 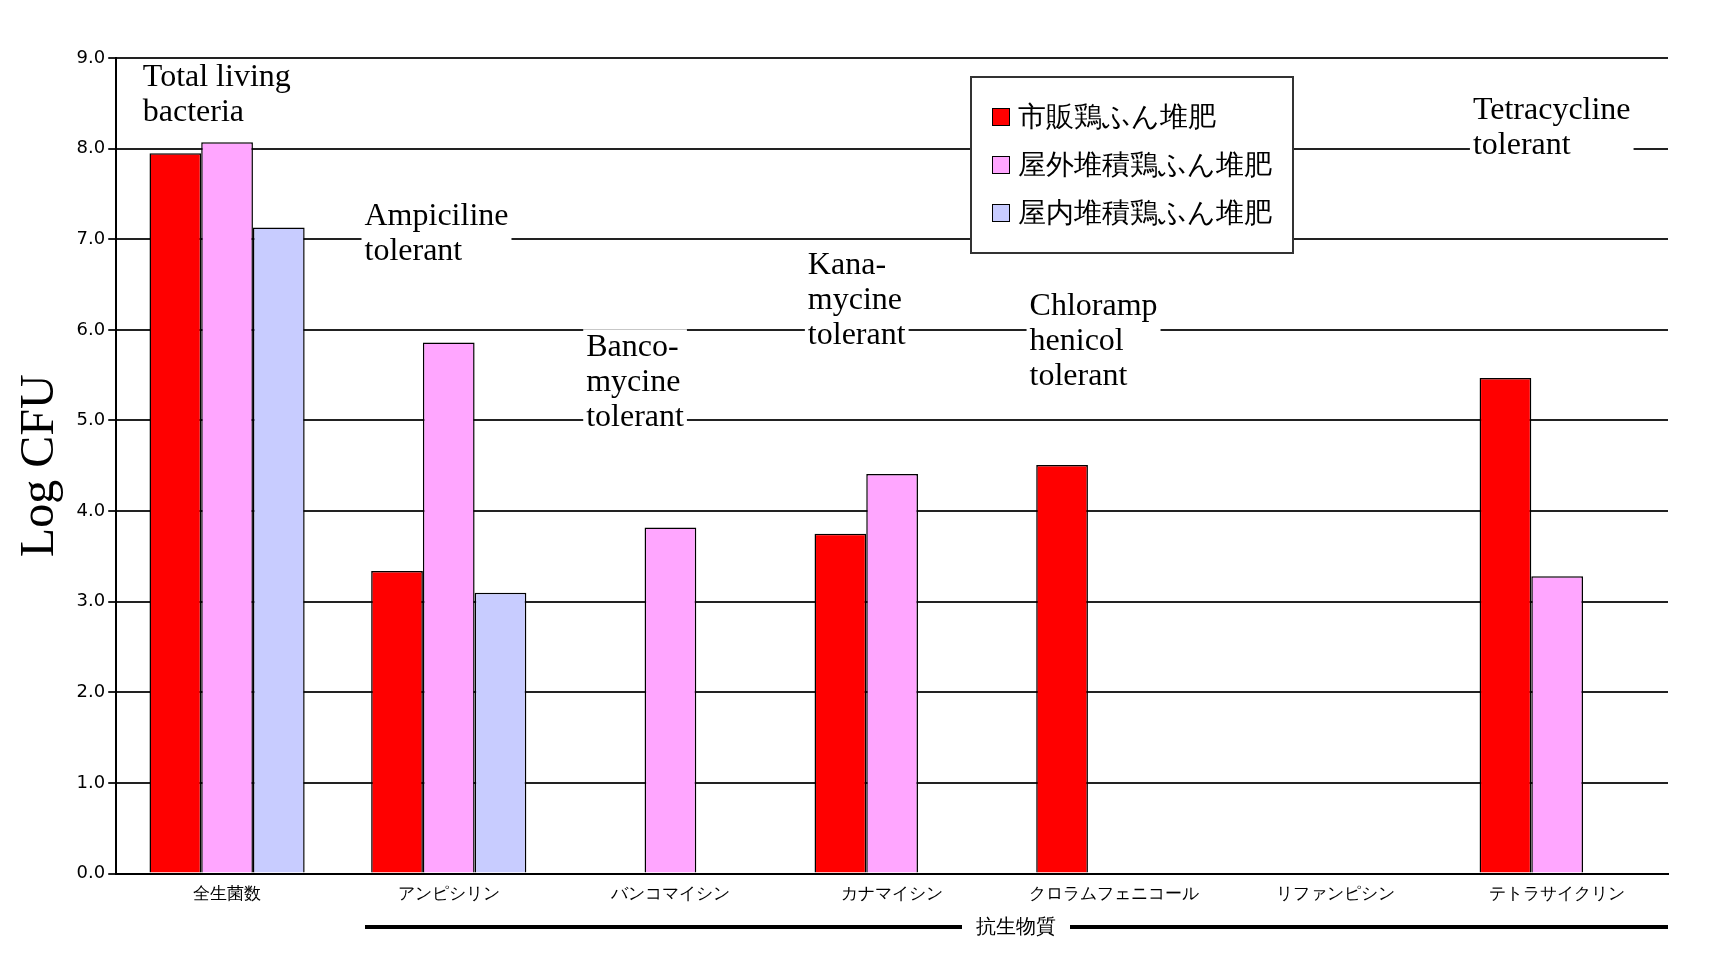 I want to click on legend-label: 屋内堆積鶏ふん堆肥, so click(x=1144, y=213).